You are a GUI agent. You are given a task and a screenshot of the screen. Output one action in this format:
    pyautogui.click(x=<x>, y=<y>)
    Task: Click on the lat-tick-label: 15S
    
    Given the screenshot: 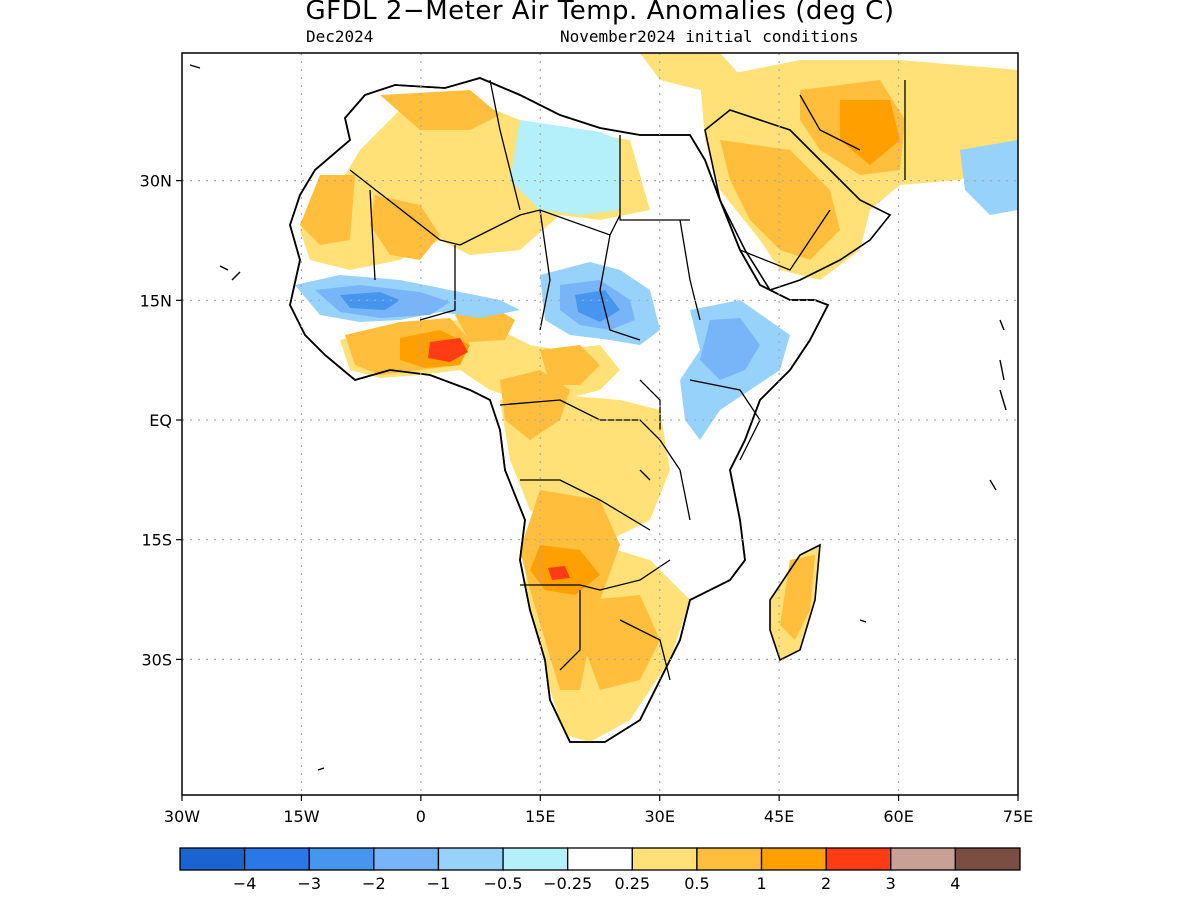 What is the action you would take?
    pyautogui.click(x=156, y=540)
    